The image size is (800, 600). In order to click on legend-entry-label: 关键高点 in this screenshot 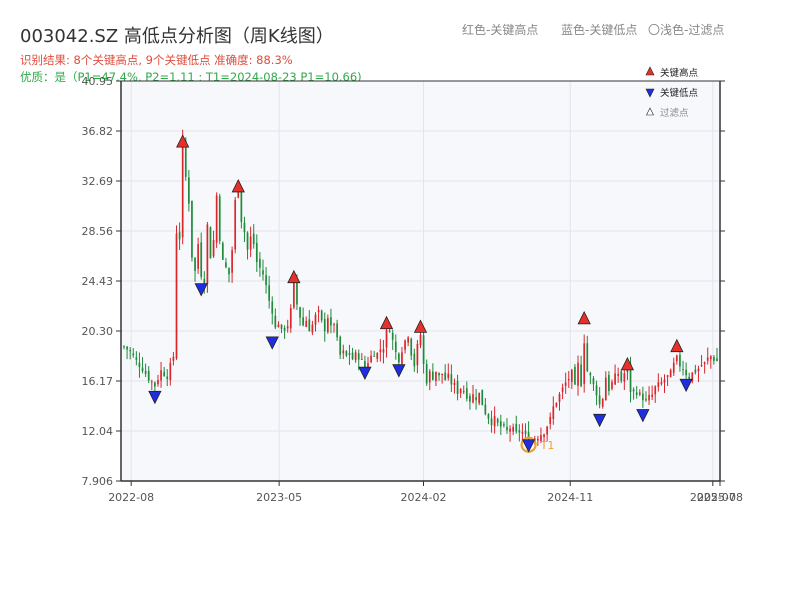, I will do `click(679, 73)`.